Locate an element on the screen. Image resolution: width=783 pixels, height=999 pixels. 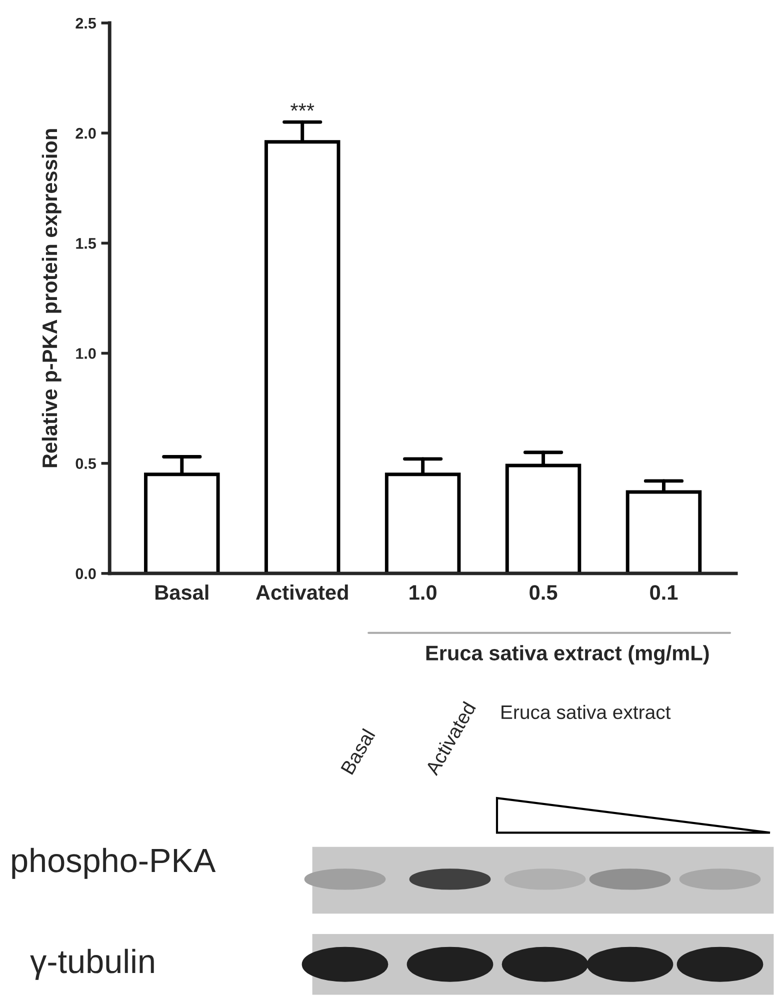
y-tick-label: 1.0 is located at coordinates (86, 353).